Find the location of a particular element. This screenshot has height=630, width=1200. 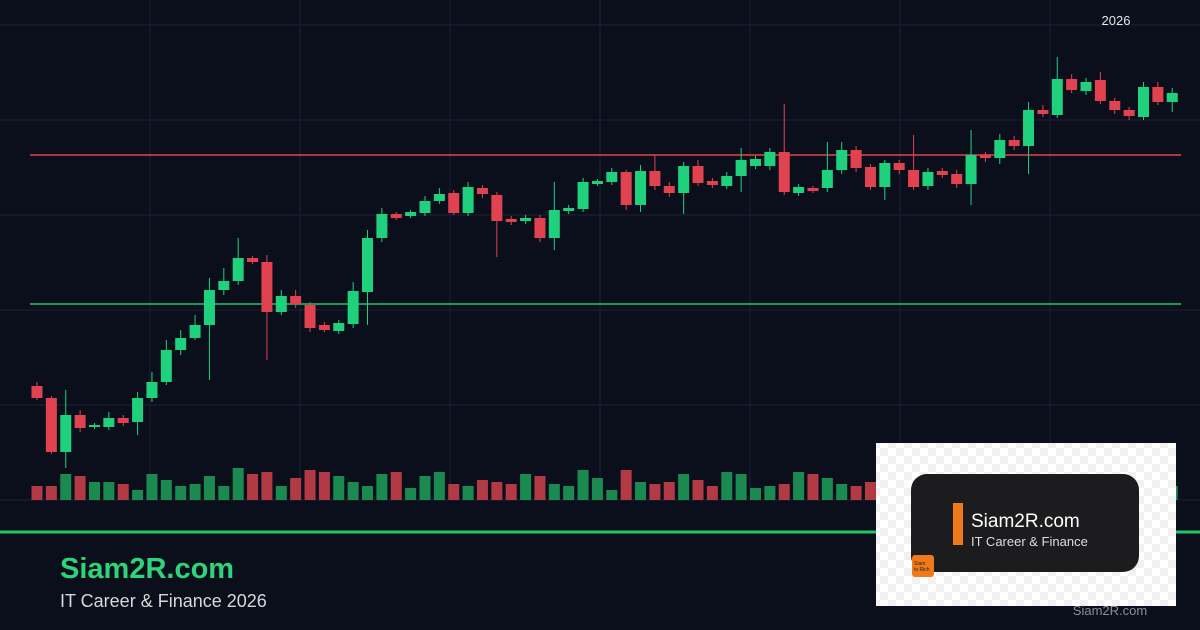

logo-bar is located at coordinates (958, 524).